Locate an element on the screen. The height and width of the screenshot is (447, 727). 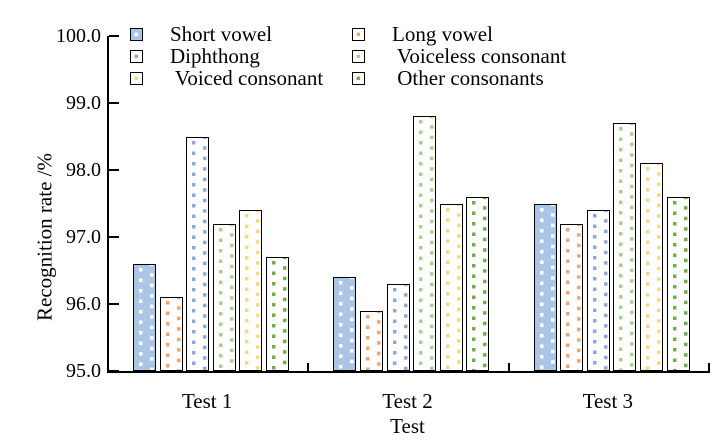
legend-item: Voiceless consonant is located at coordinates (459, 56).